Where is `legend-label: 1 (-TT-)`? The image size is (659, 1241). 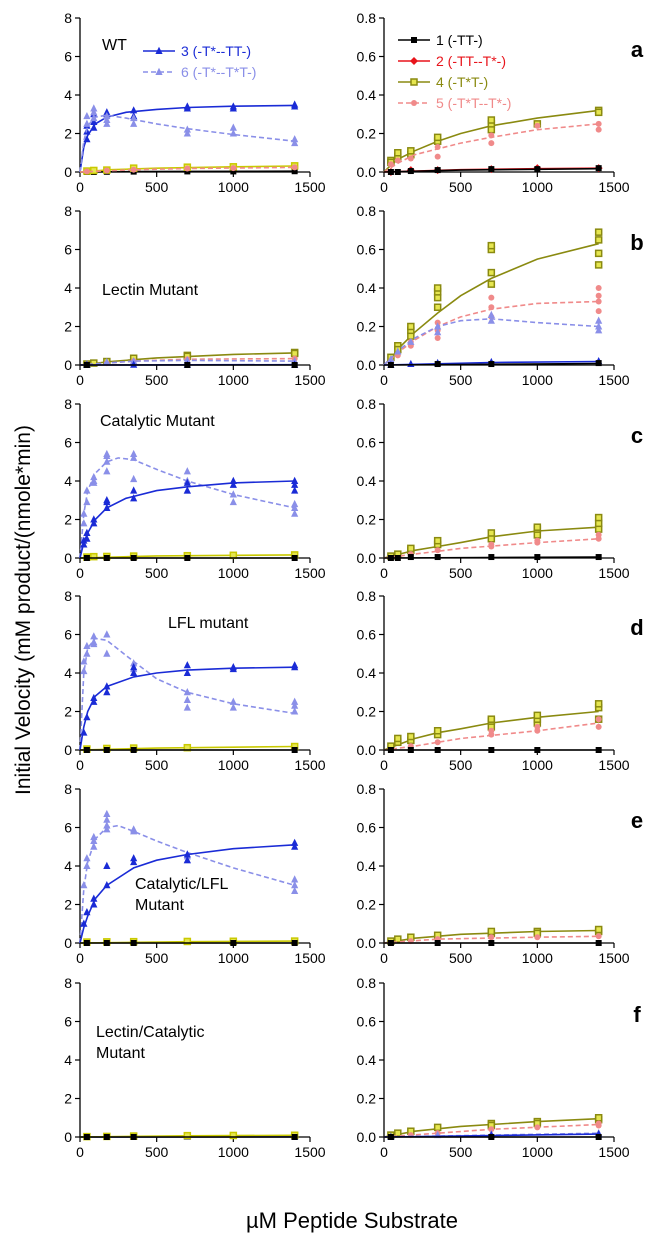 legend-label: 1 (-TT-) is located at coordinates (459, 40).